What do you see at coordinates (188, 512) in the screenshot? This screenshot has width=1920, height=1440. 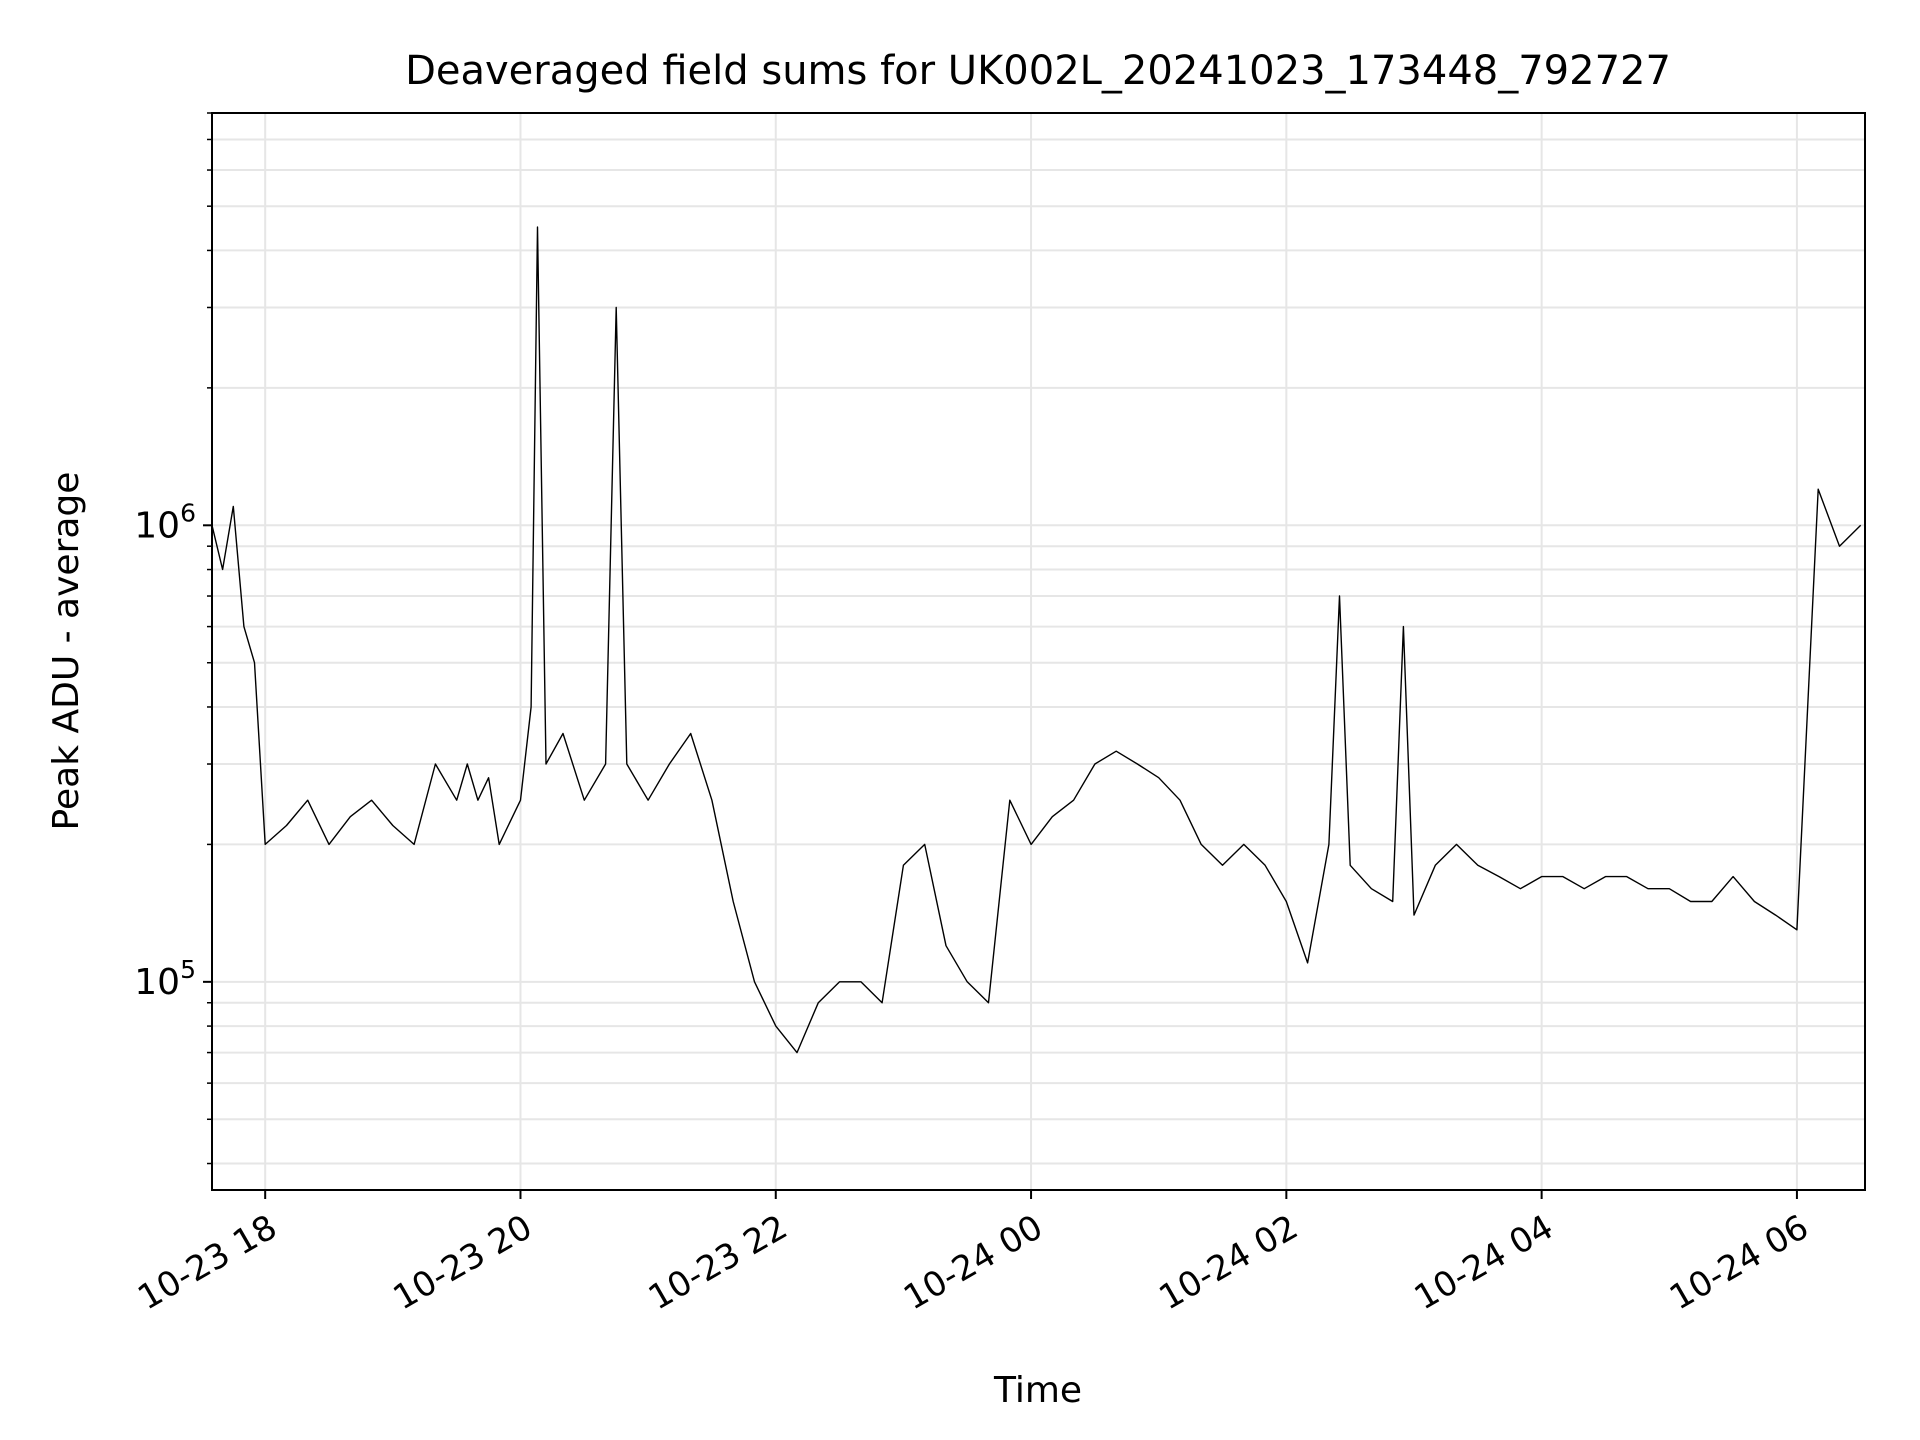 I see `y-tick-label-exponent: 6` at bounding box center [188, 512].